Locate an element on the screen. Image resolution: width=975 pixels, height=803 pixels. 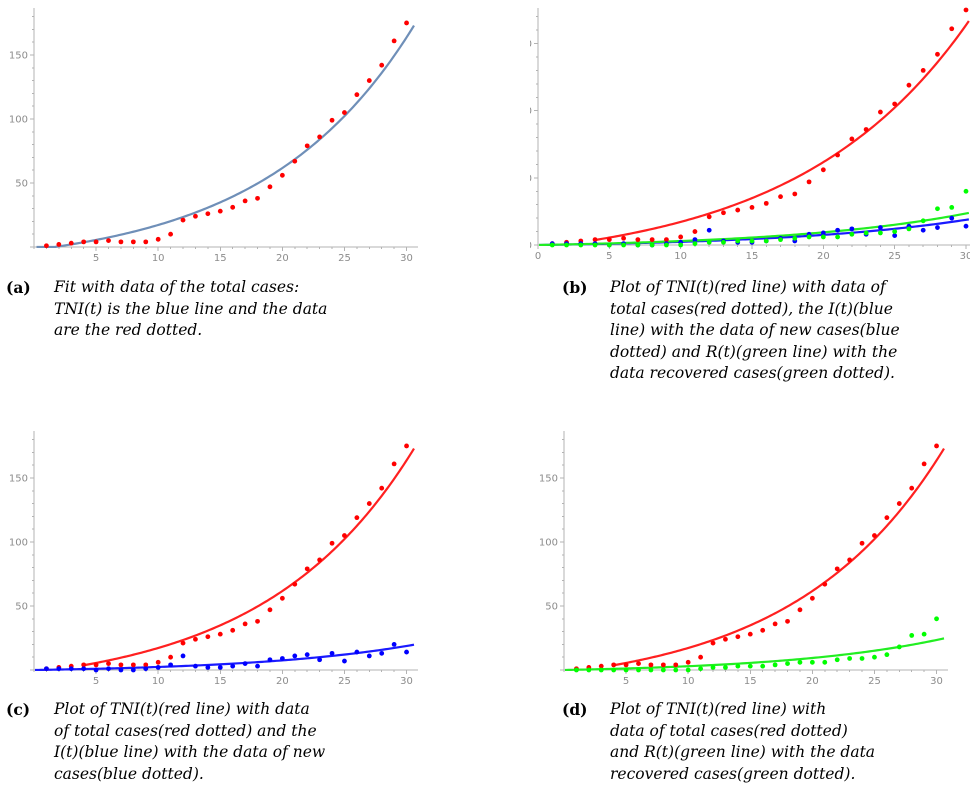
caption-d-line: data of total cases(red dotted) is located at coordinates (792, 732).